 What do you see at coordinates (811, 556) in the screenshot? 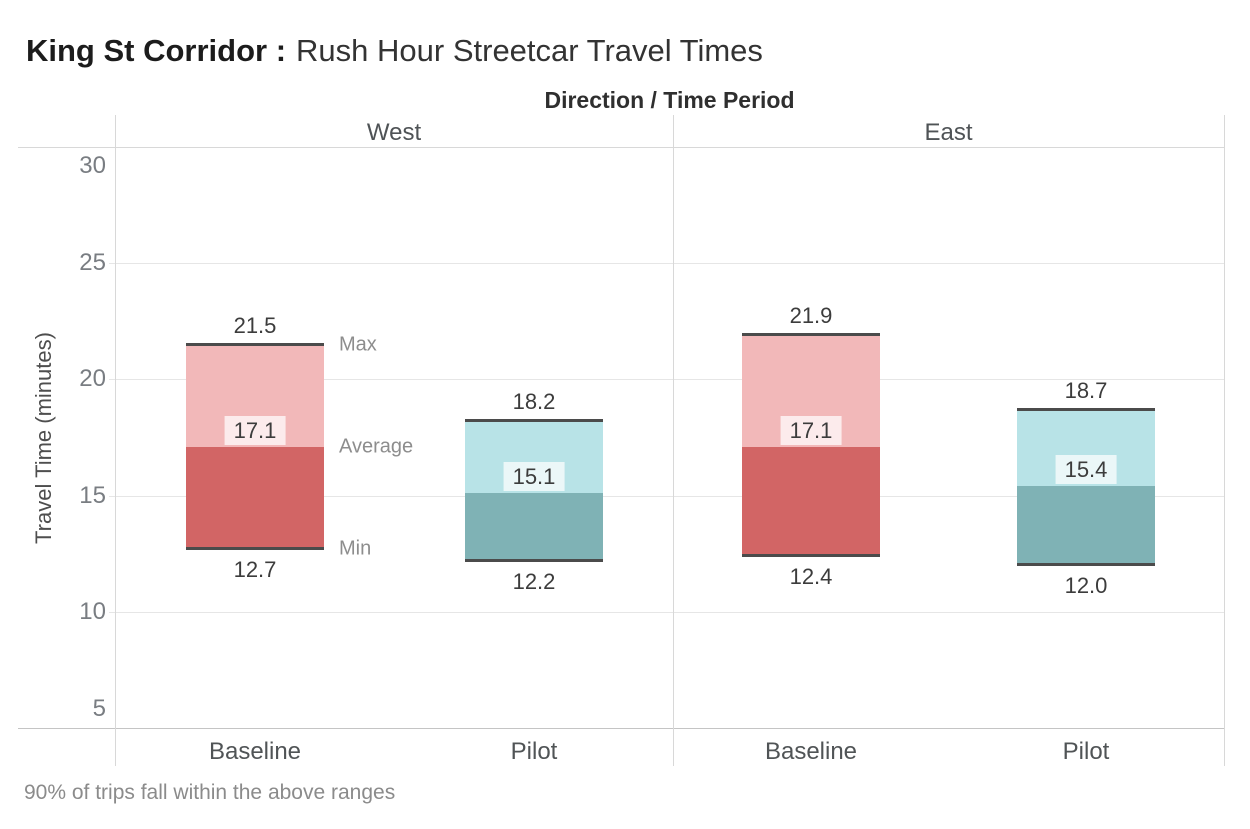
I see `bar-east-baseline-min-line` at bounding box center [811, 556].